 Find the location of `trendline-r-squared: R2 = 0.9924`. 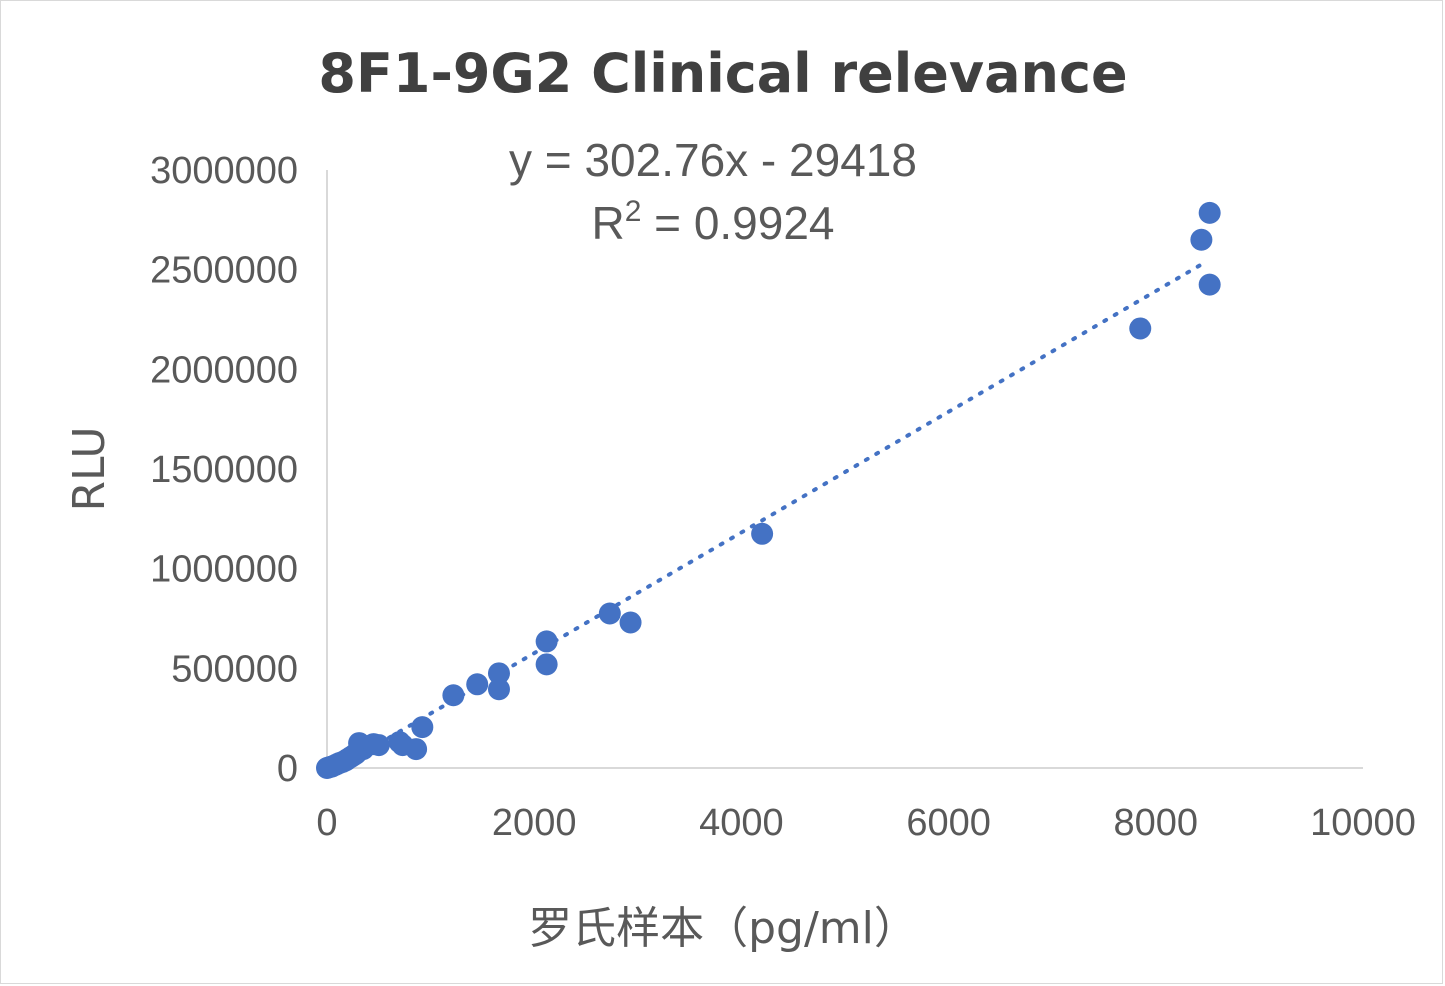

trendline-r-squared: R2 = 0.9924 is located at coordinates (712, 222).